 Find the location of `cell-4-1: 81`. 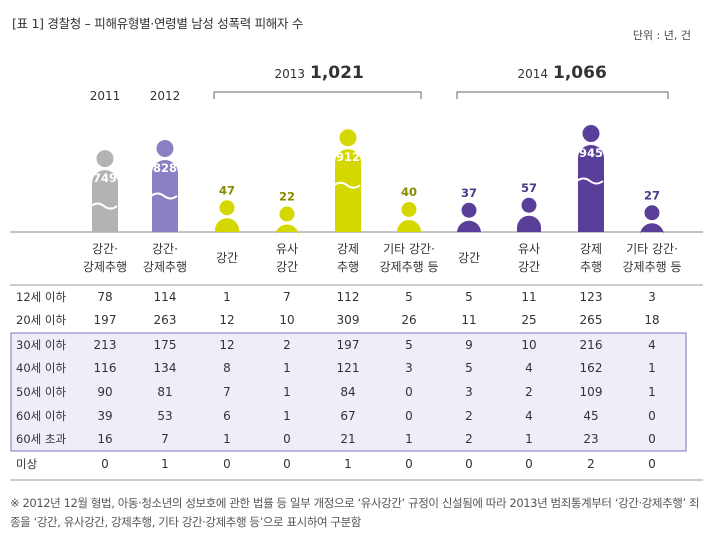

cell-4-1: 81 is located at coordinates (164, 392).